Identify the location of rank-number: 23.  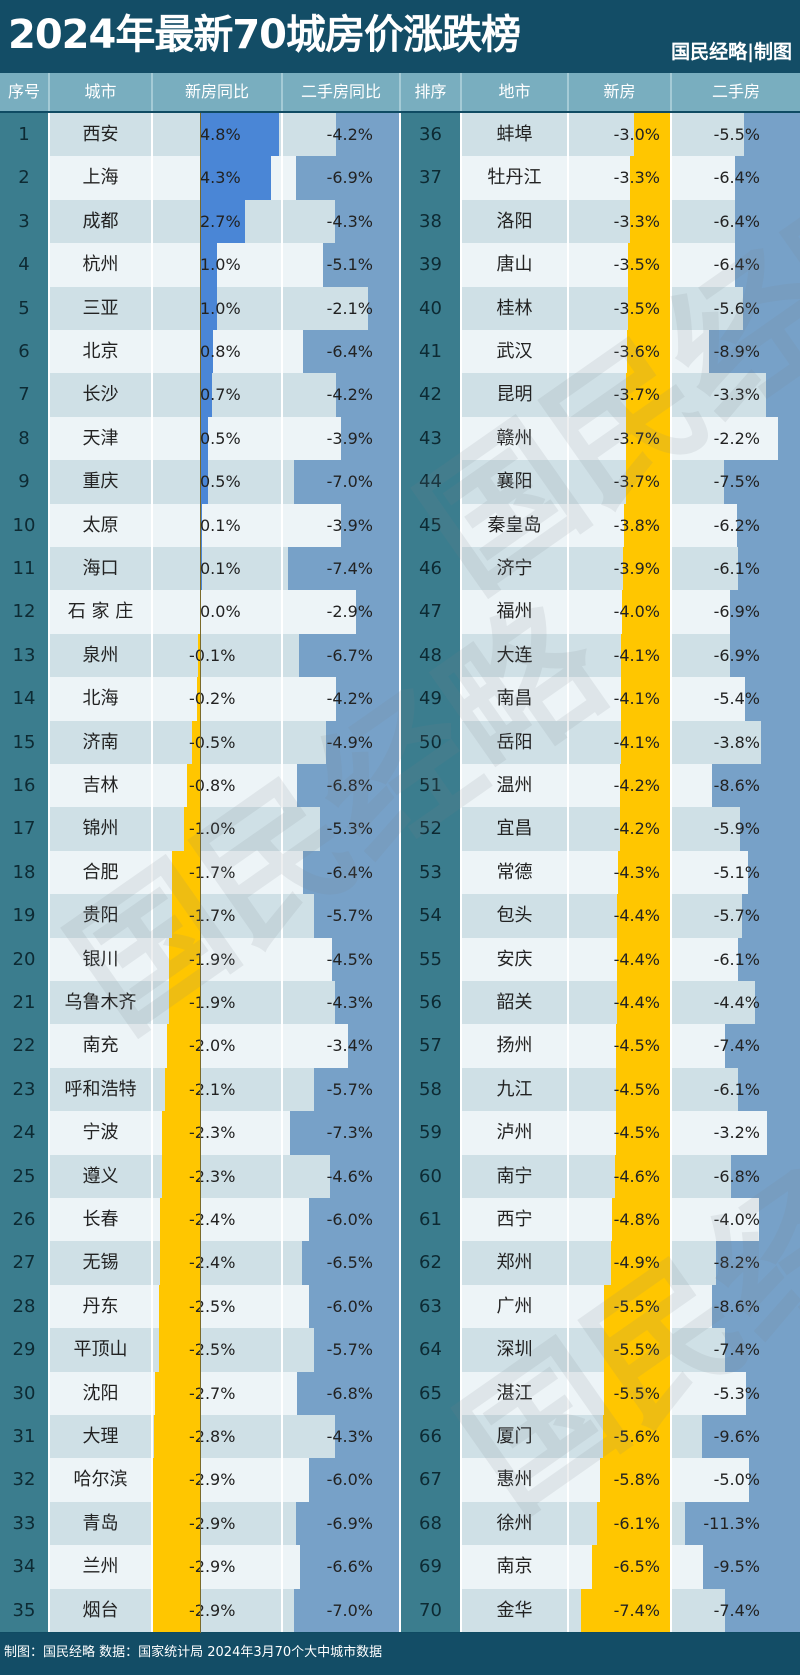
(24, 1089).